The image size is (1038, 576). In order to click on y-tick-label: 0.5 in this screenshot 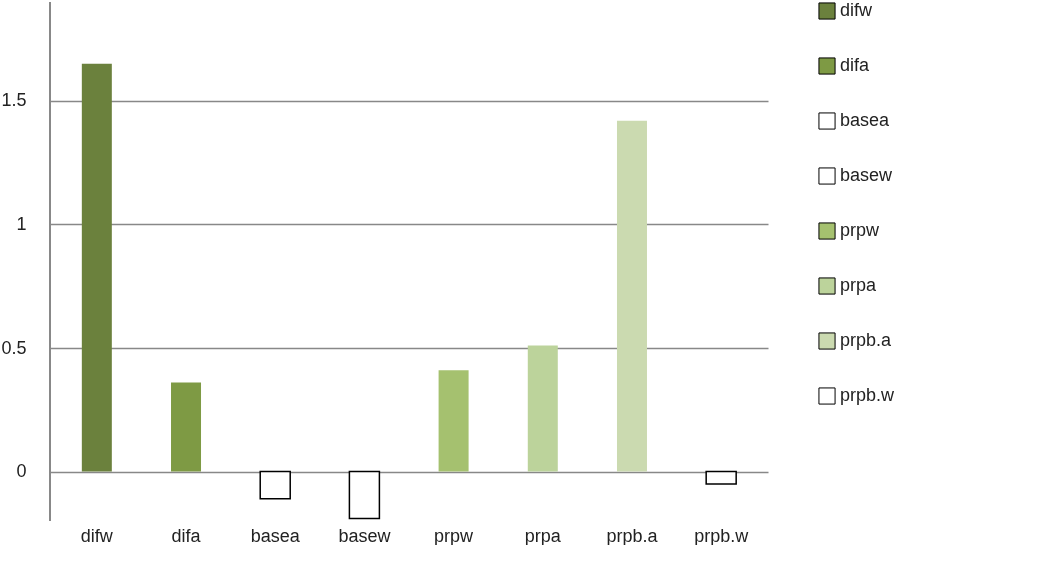, I will do `click(14, 347)`.